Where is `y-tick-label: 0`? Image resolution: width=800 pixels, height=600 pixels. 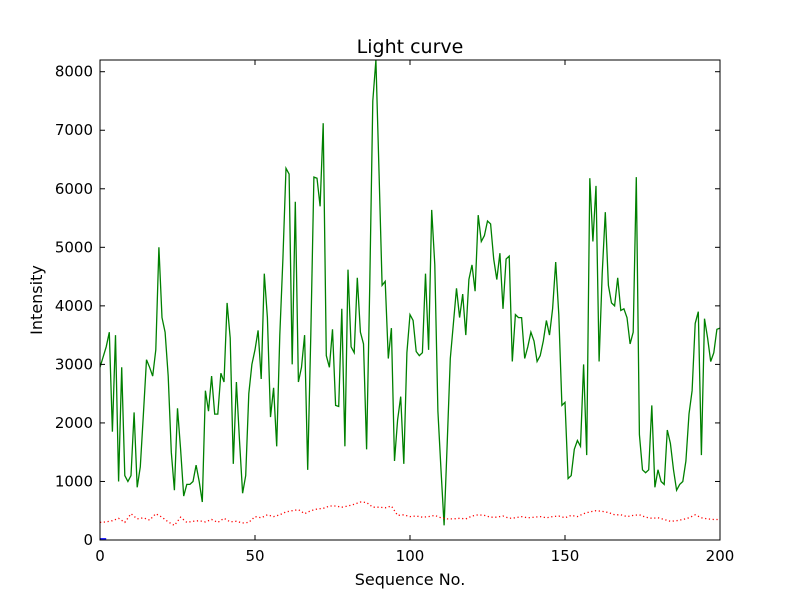
y-tick-label: 0 is located at coordinates (88, 540).